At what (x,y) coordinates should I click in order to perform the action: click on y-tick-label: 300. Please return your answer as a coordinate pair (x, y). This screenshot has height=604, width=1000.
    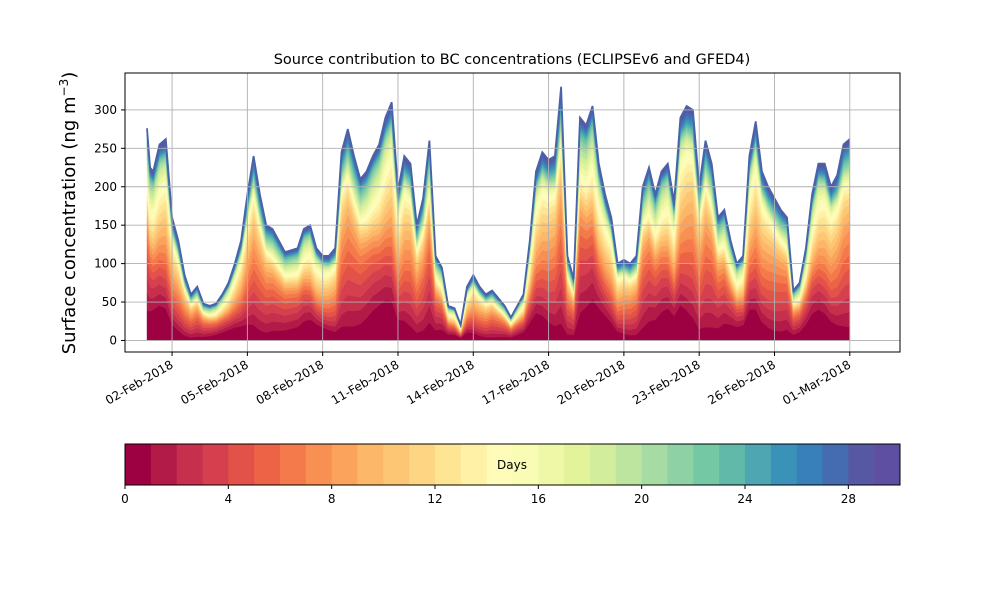
    Looking at the image, I should click on (105, 110).